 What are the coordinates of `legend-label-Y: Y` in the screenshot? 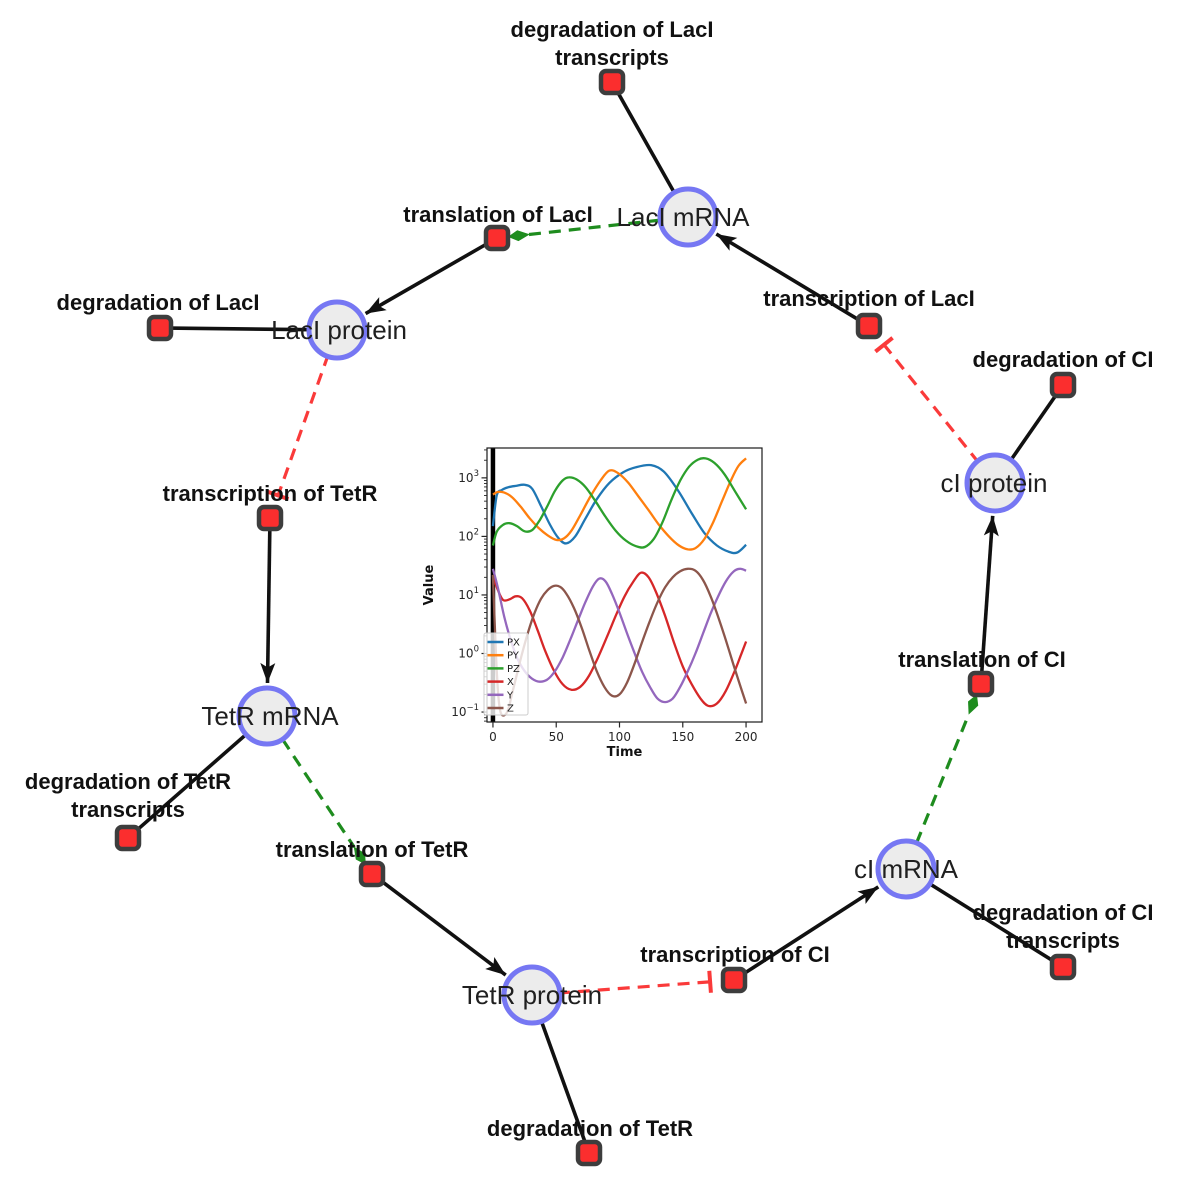 It's located at (510, 695).